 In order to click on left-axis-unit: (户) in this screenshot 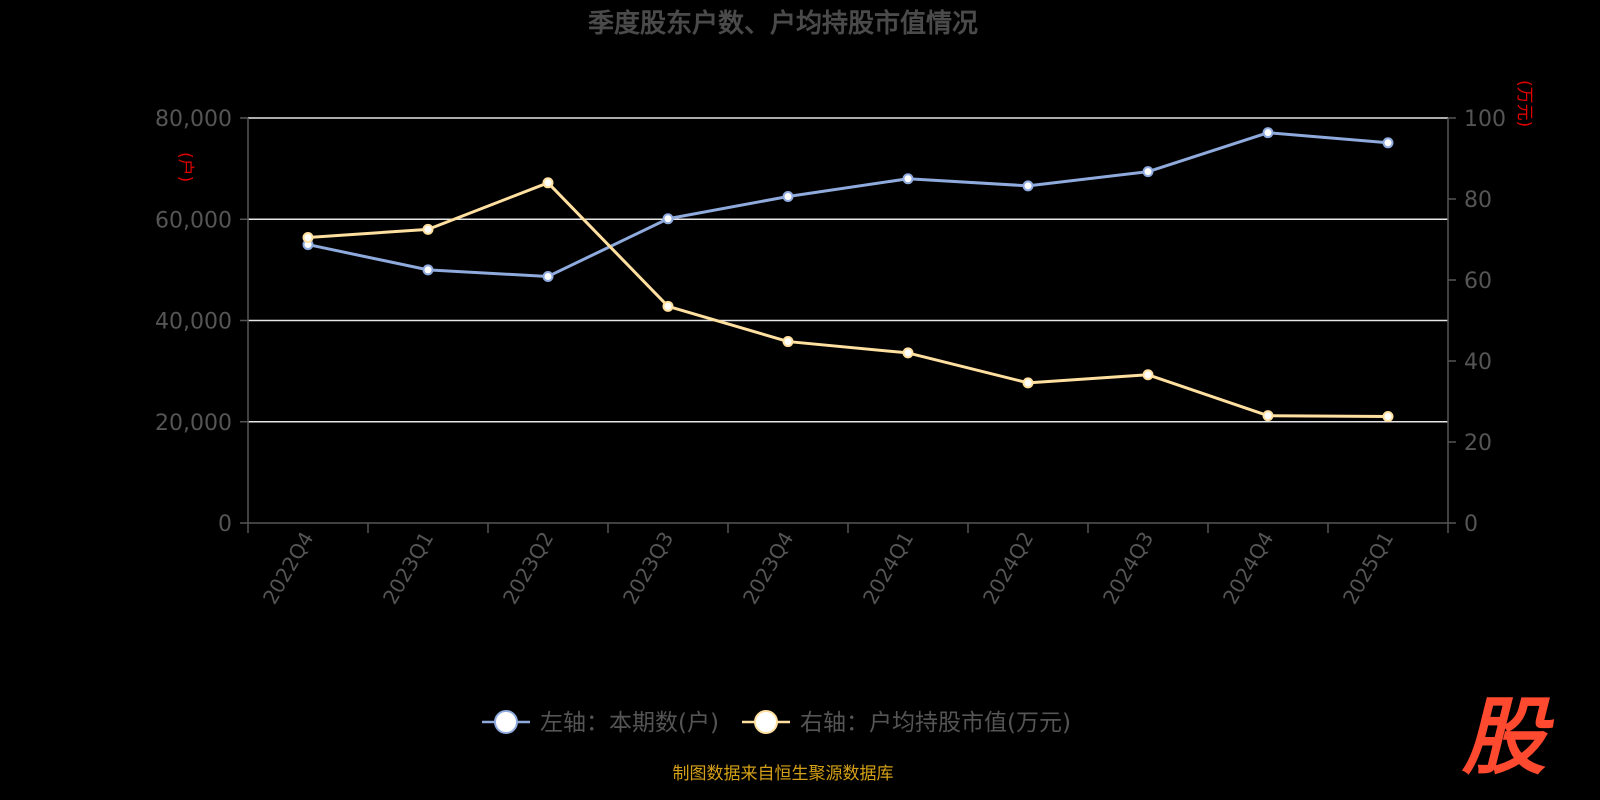, I will do `click(185, 167)`.